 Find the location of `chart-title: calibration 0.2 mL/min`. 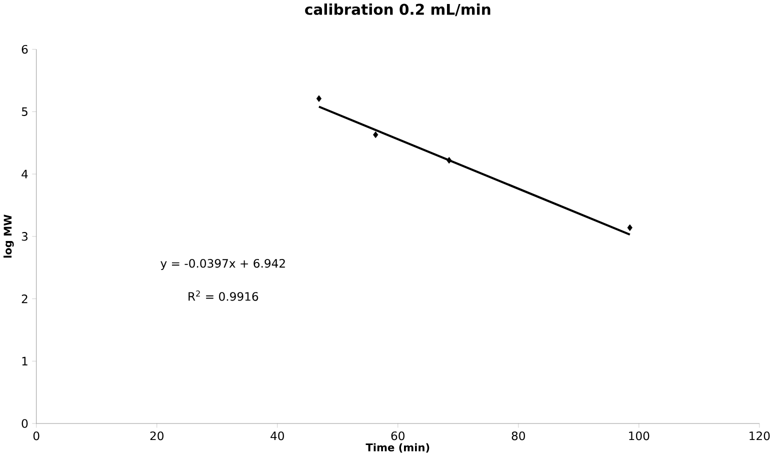

chart-title: calibration 0.2 mL/min is located at coordinates (397, 9).